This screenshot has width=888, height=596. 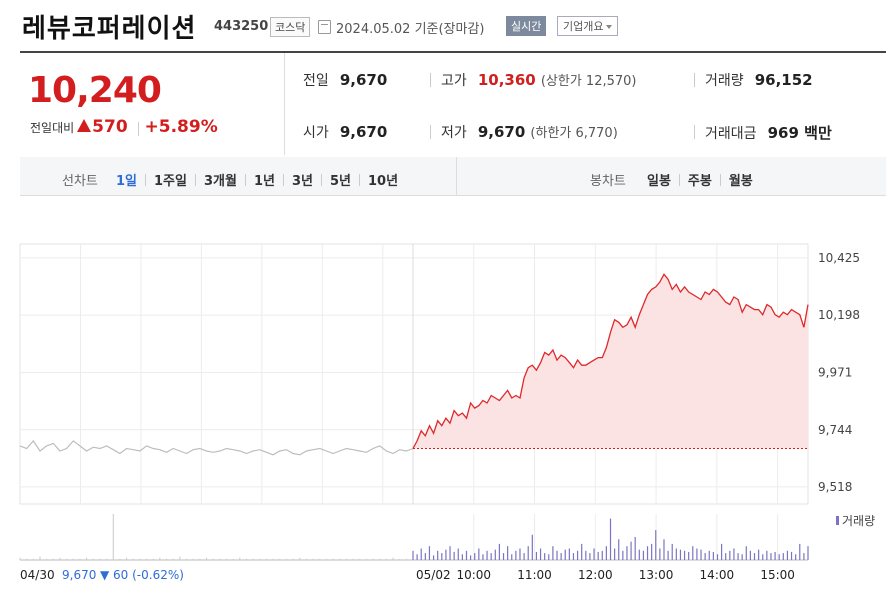 I want to click on stat-value: 969 백만, so click(x=799, y=133).